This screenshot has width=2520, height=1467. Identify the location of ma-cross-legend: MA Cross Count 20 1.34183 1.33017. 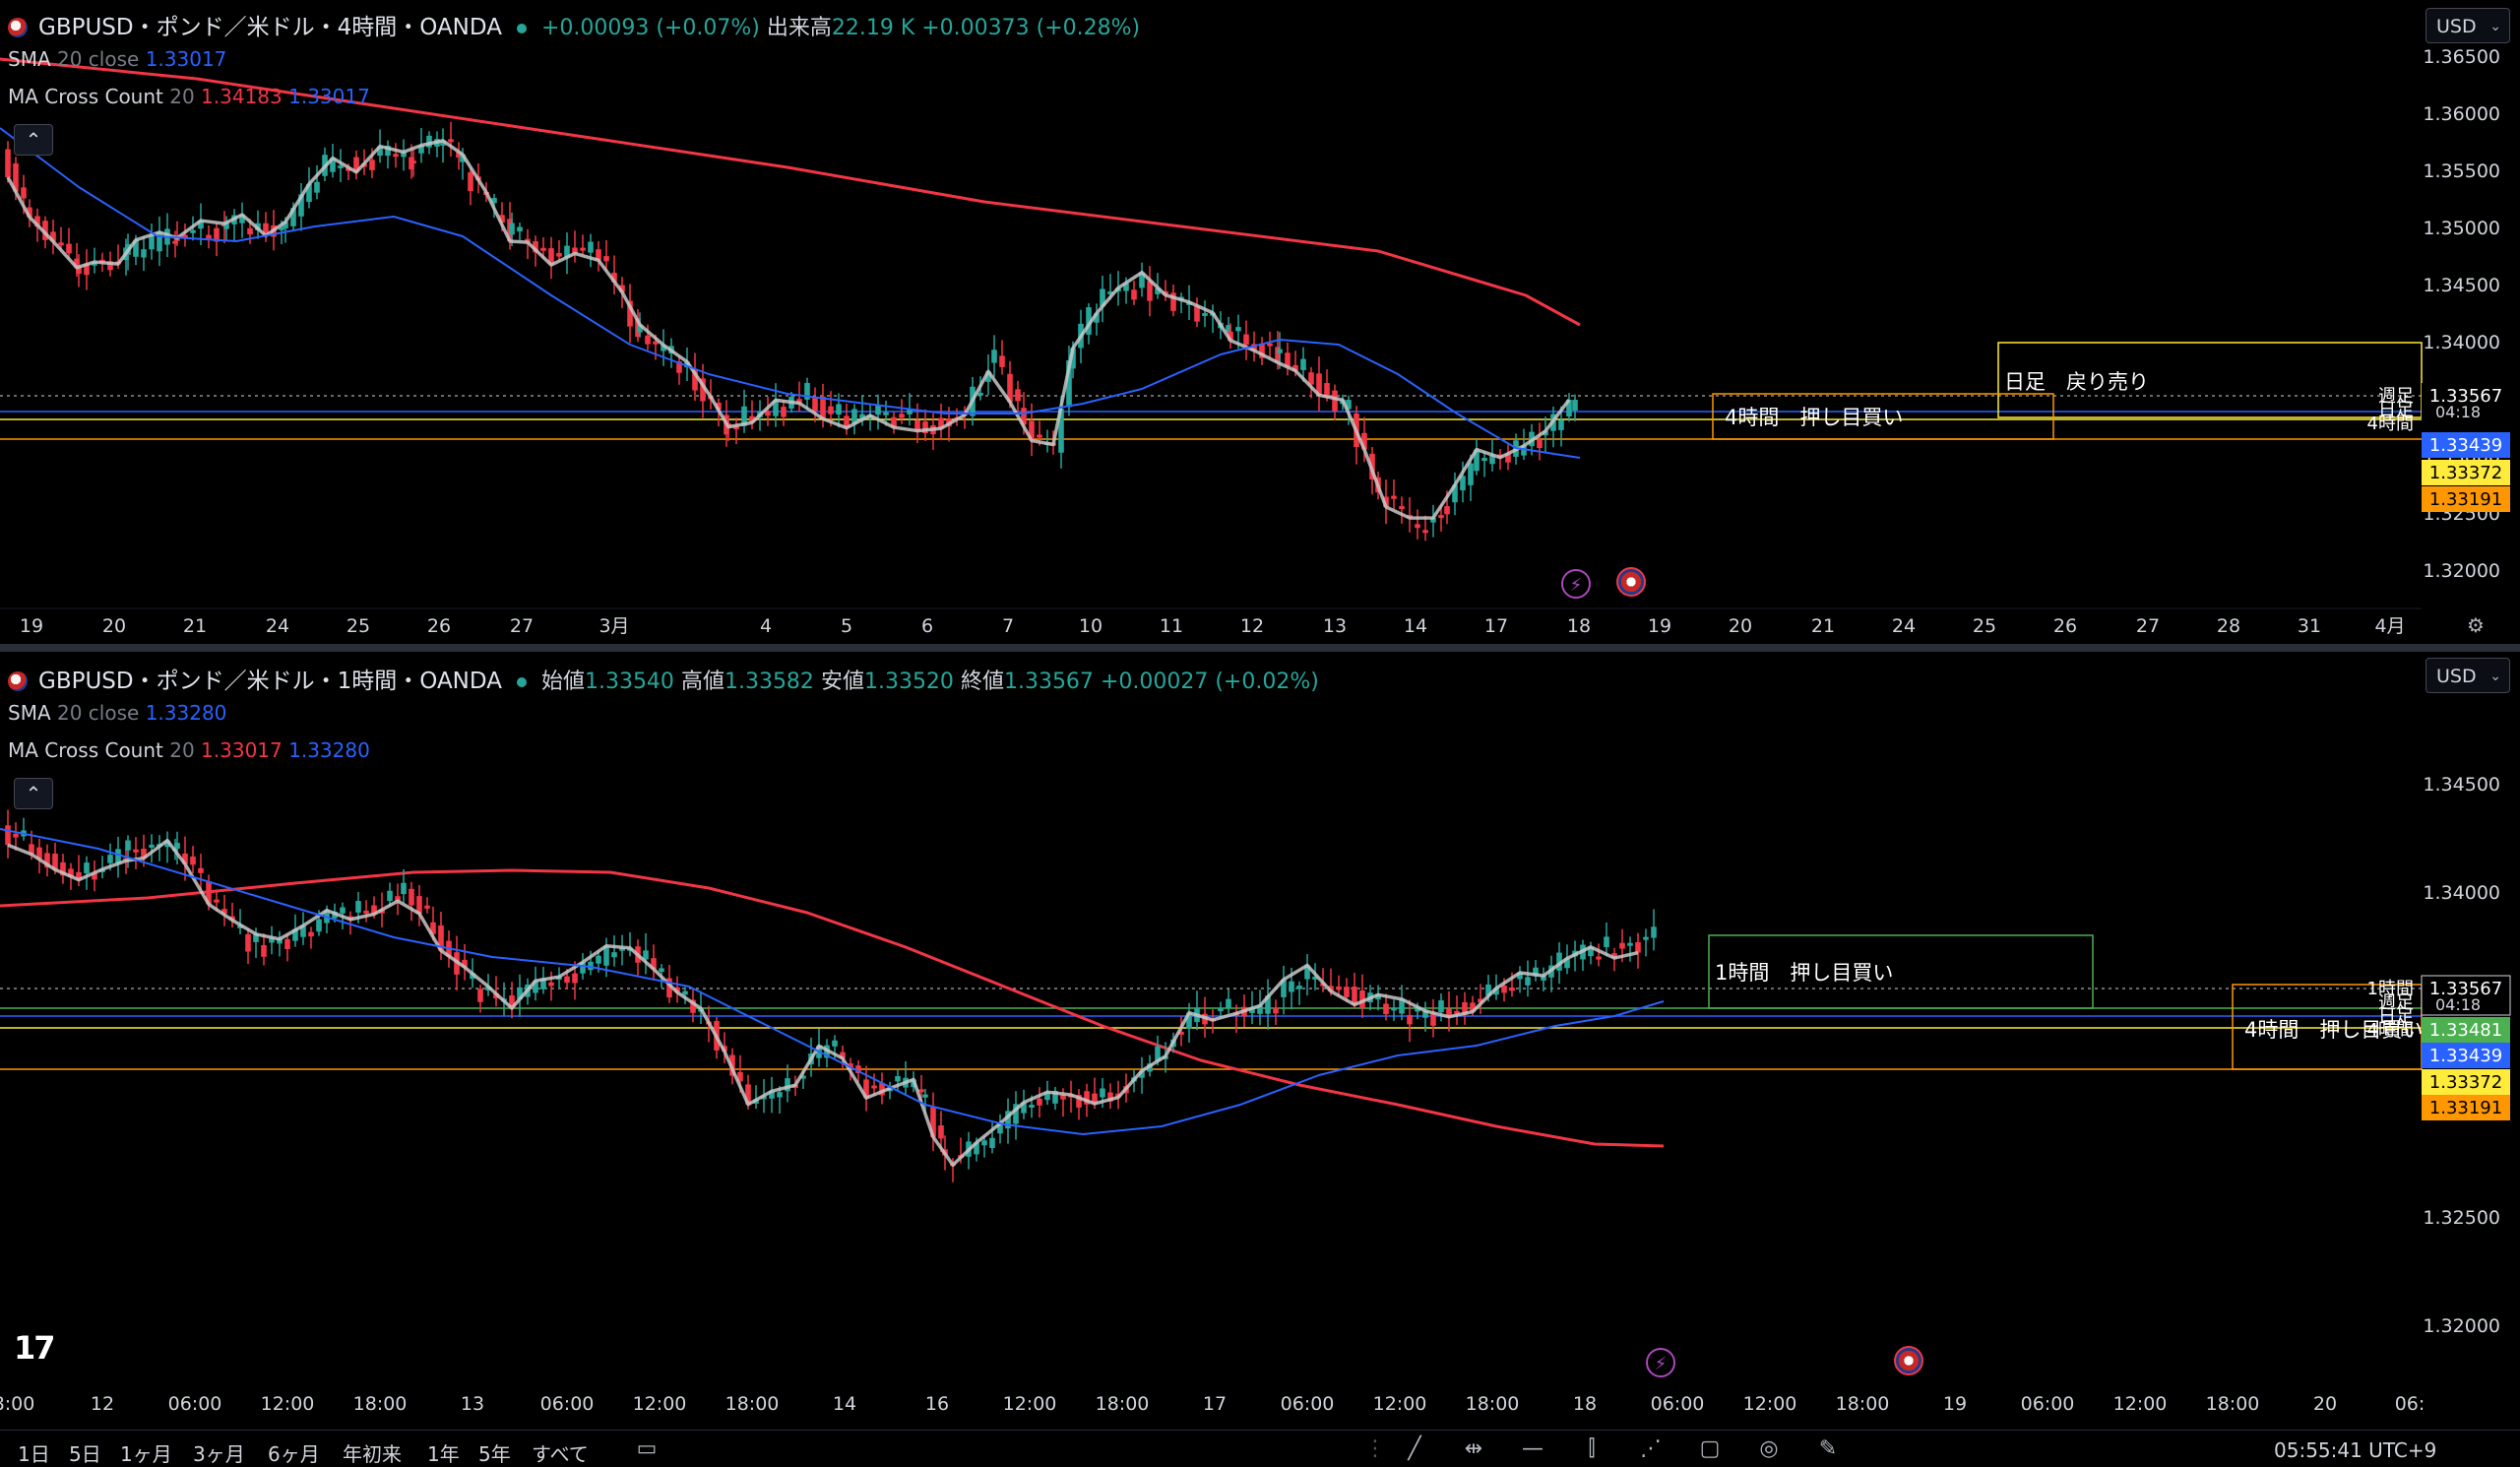
(189, 96).